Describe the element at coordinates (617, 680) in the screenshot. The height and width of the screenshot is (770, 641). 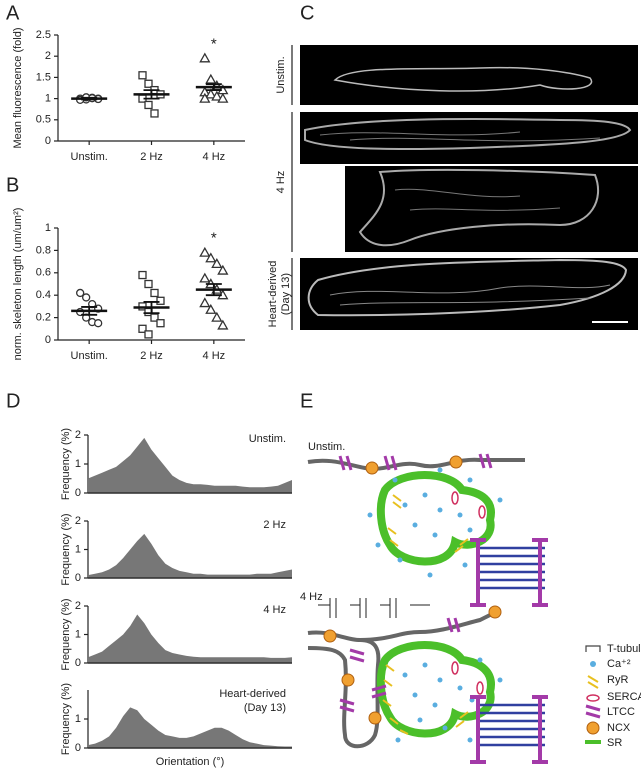
I see `legend-label: RyR` at that location.